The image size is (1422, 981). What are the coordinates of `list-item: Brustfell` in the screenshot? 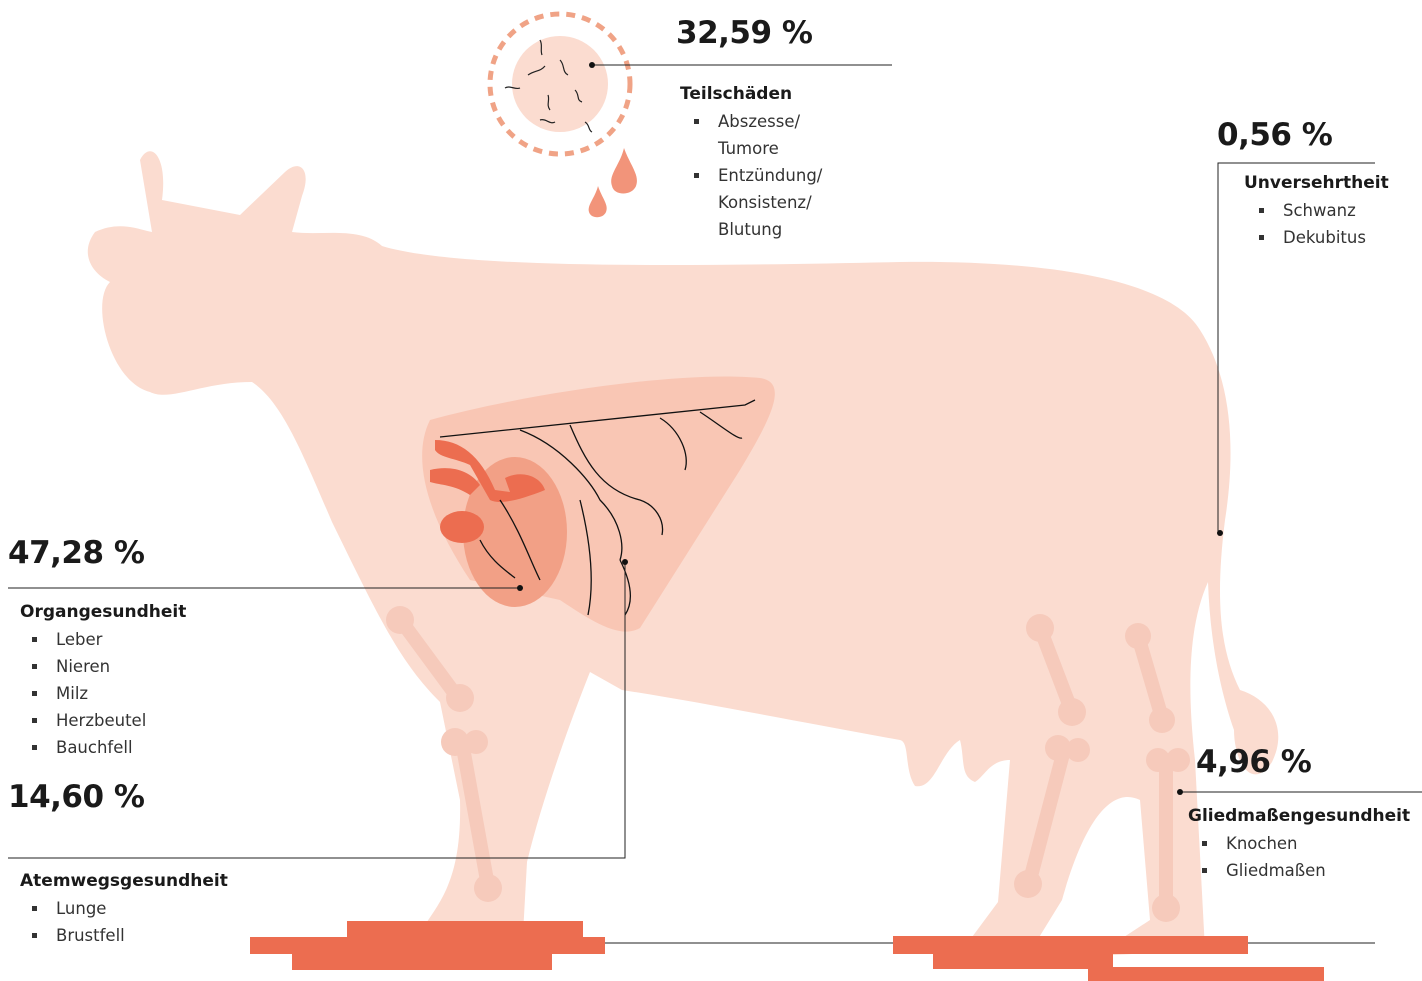 It's located at (144, 935).